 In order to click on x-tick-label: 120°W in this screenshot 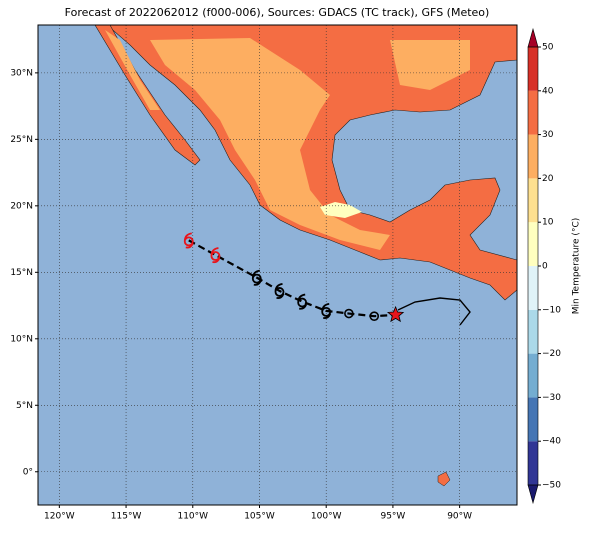, I will do `click(59, 517)`.